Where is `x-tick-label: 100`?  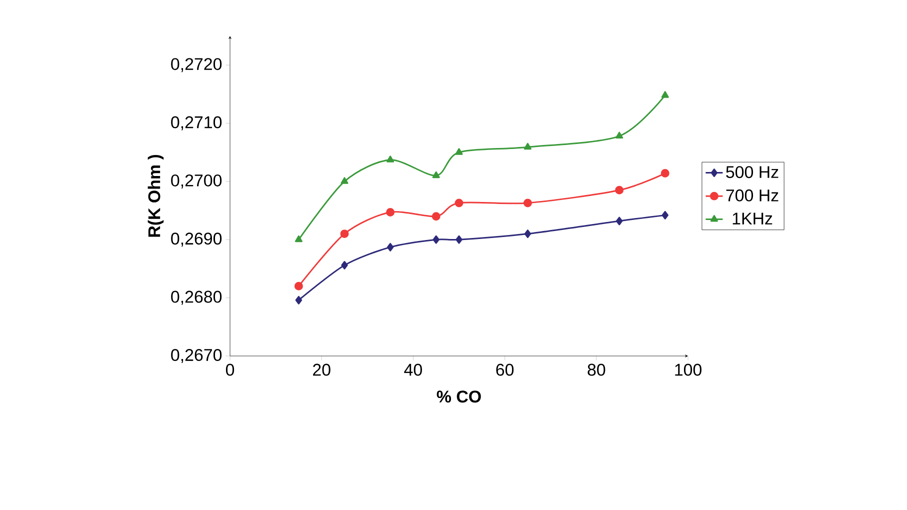
x-tick-label: 100 is located at coordinates (688, 370).